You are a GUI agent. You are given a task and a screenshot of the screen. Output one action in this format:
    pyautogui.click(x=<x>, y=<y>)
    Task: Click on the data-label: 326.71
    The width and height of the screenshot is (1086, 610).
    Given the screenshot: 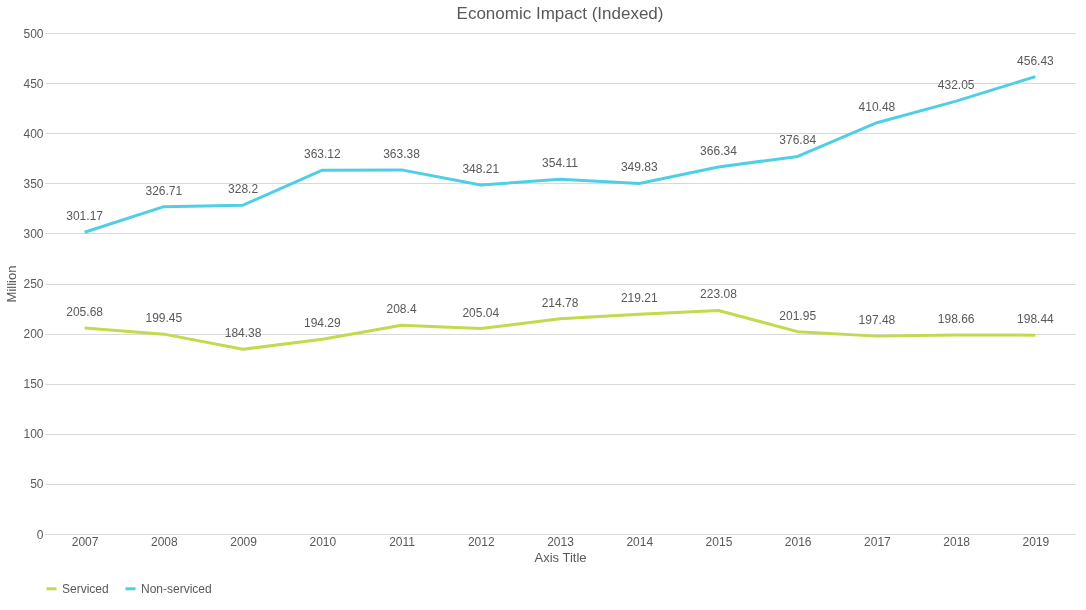 What is the action you would take?
    pyautogui.click(x=164, y=190)
    